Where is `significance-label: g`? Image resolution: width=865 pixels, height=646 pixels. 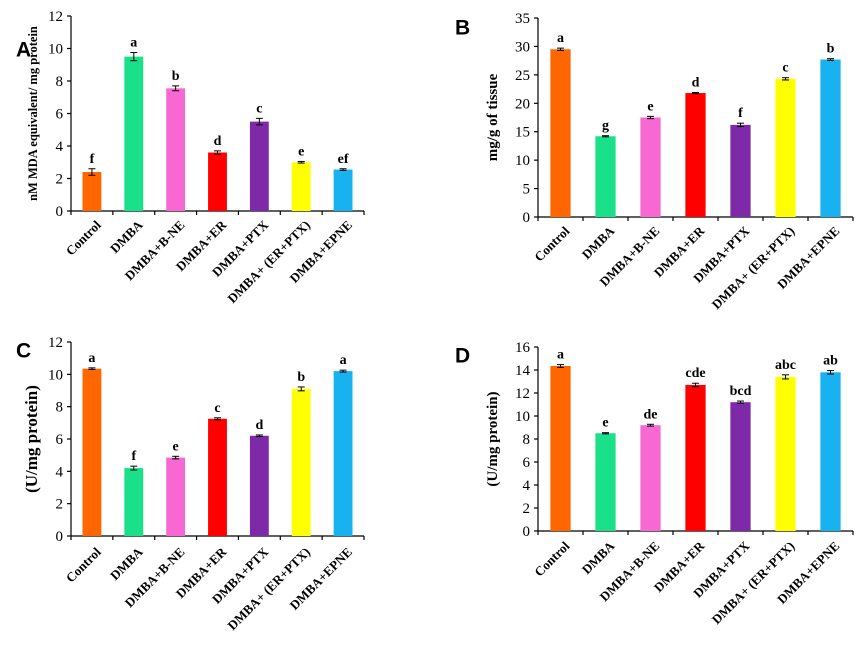 significance-label: g is located at coordinates (605, 126).